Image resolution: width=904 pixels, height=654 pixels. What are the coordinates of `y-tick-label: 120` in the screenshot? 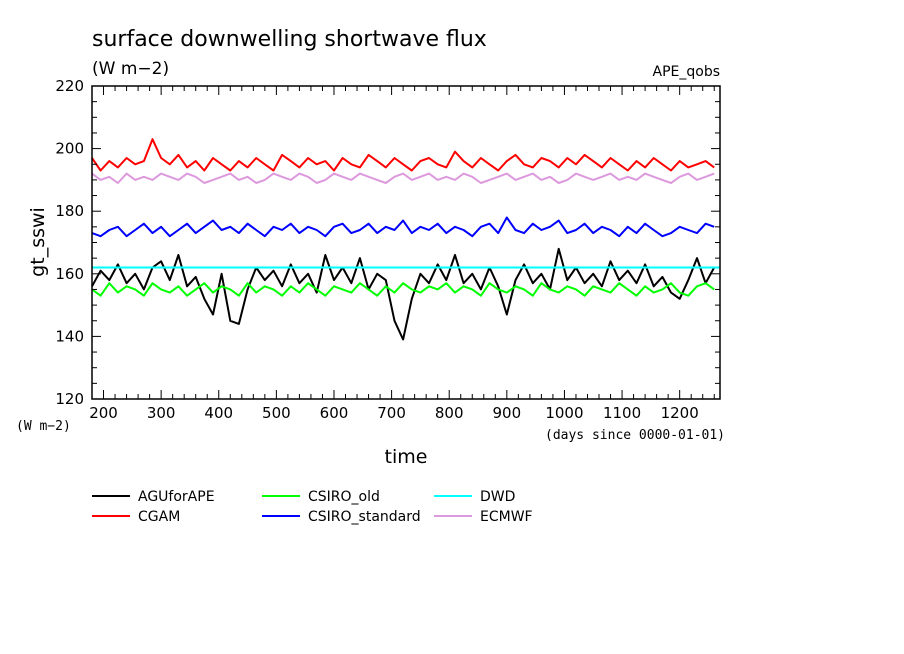 It's located at (69, 399).